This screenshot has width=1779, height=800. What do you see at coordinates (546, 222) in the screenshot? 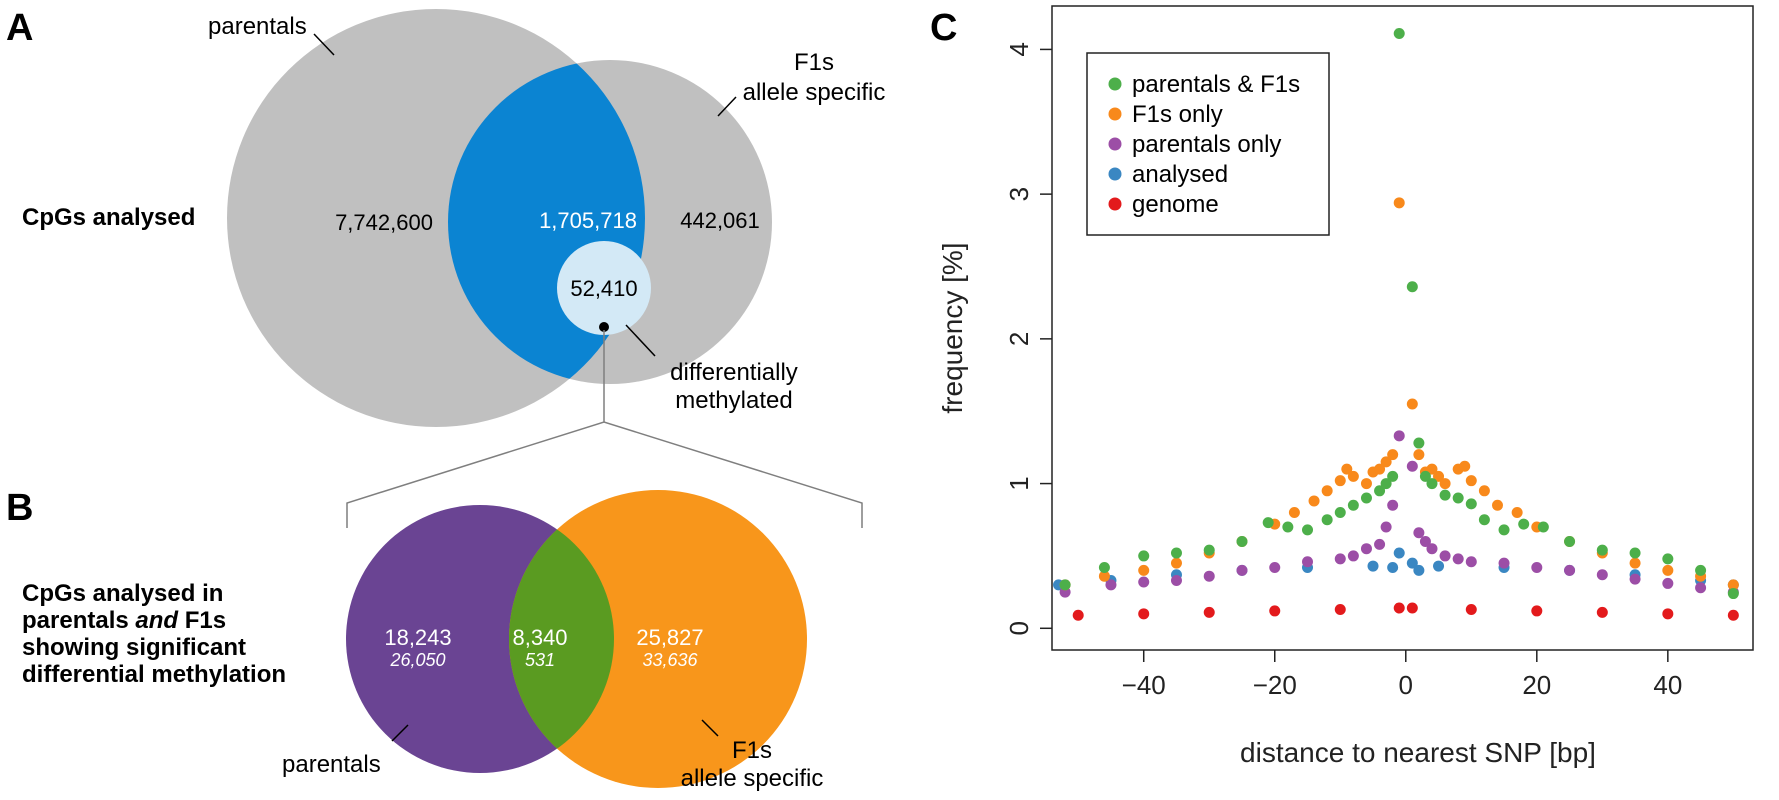
I see `venn-intersection` at bounding box center [546, 222].